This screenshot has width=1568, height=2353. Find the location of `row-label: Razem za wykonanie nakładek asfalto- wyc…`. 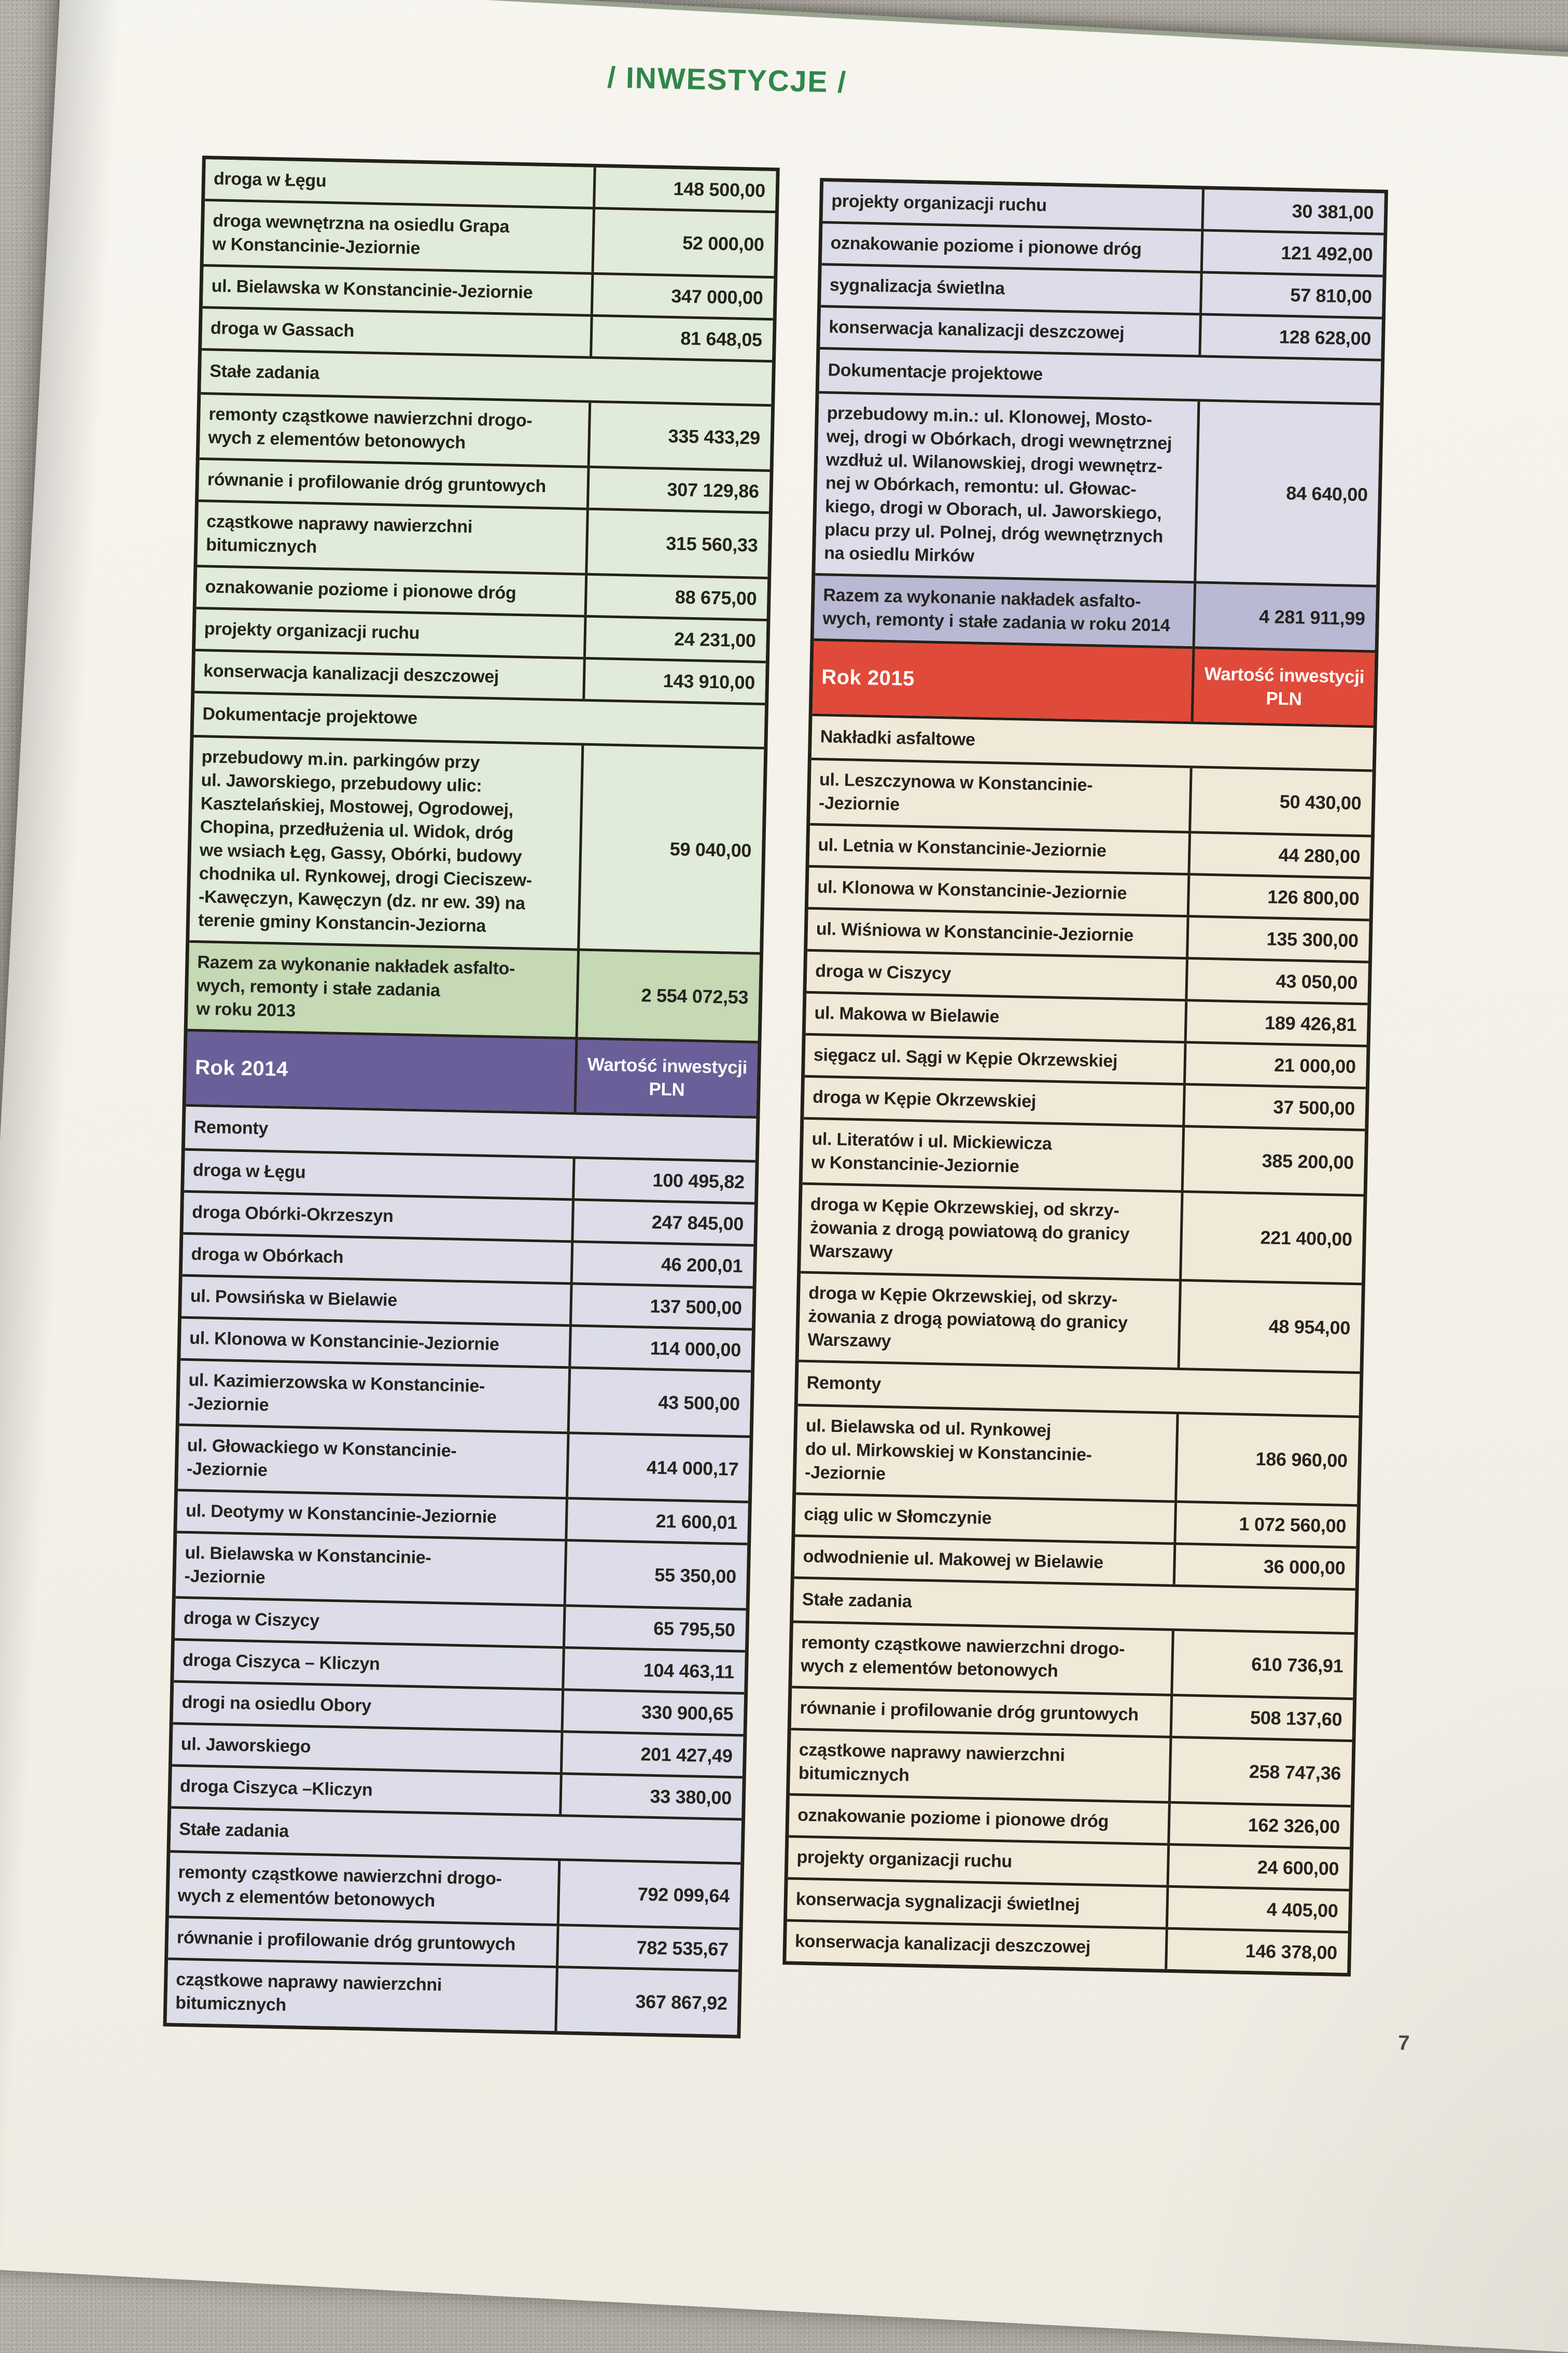

row-label: Razem za wykonanie nakładek asfalto- wyc… is located at coordinates (355, 986).